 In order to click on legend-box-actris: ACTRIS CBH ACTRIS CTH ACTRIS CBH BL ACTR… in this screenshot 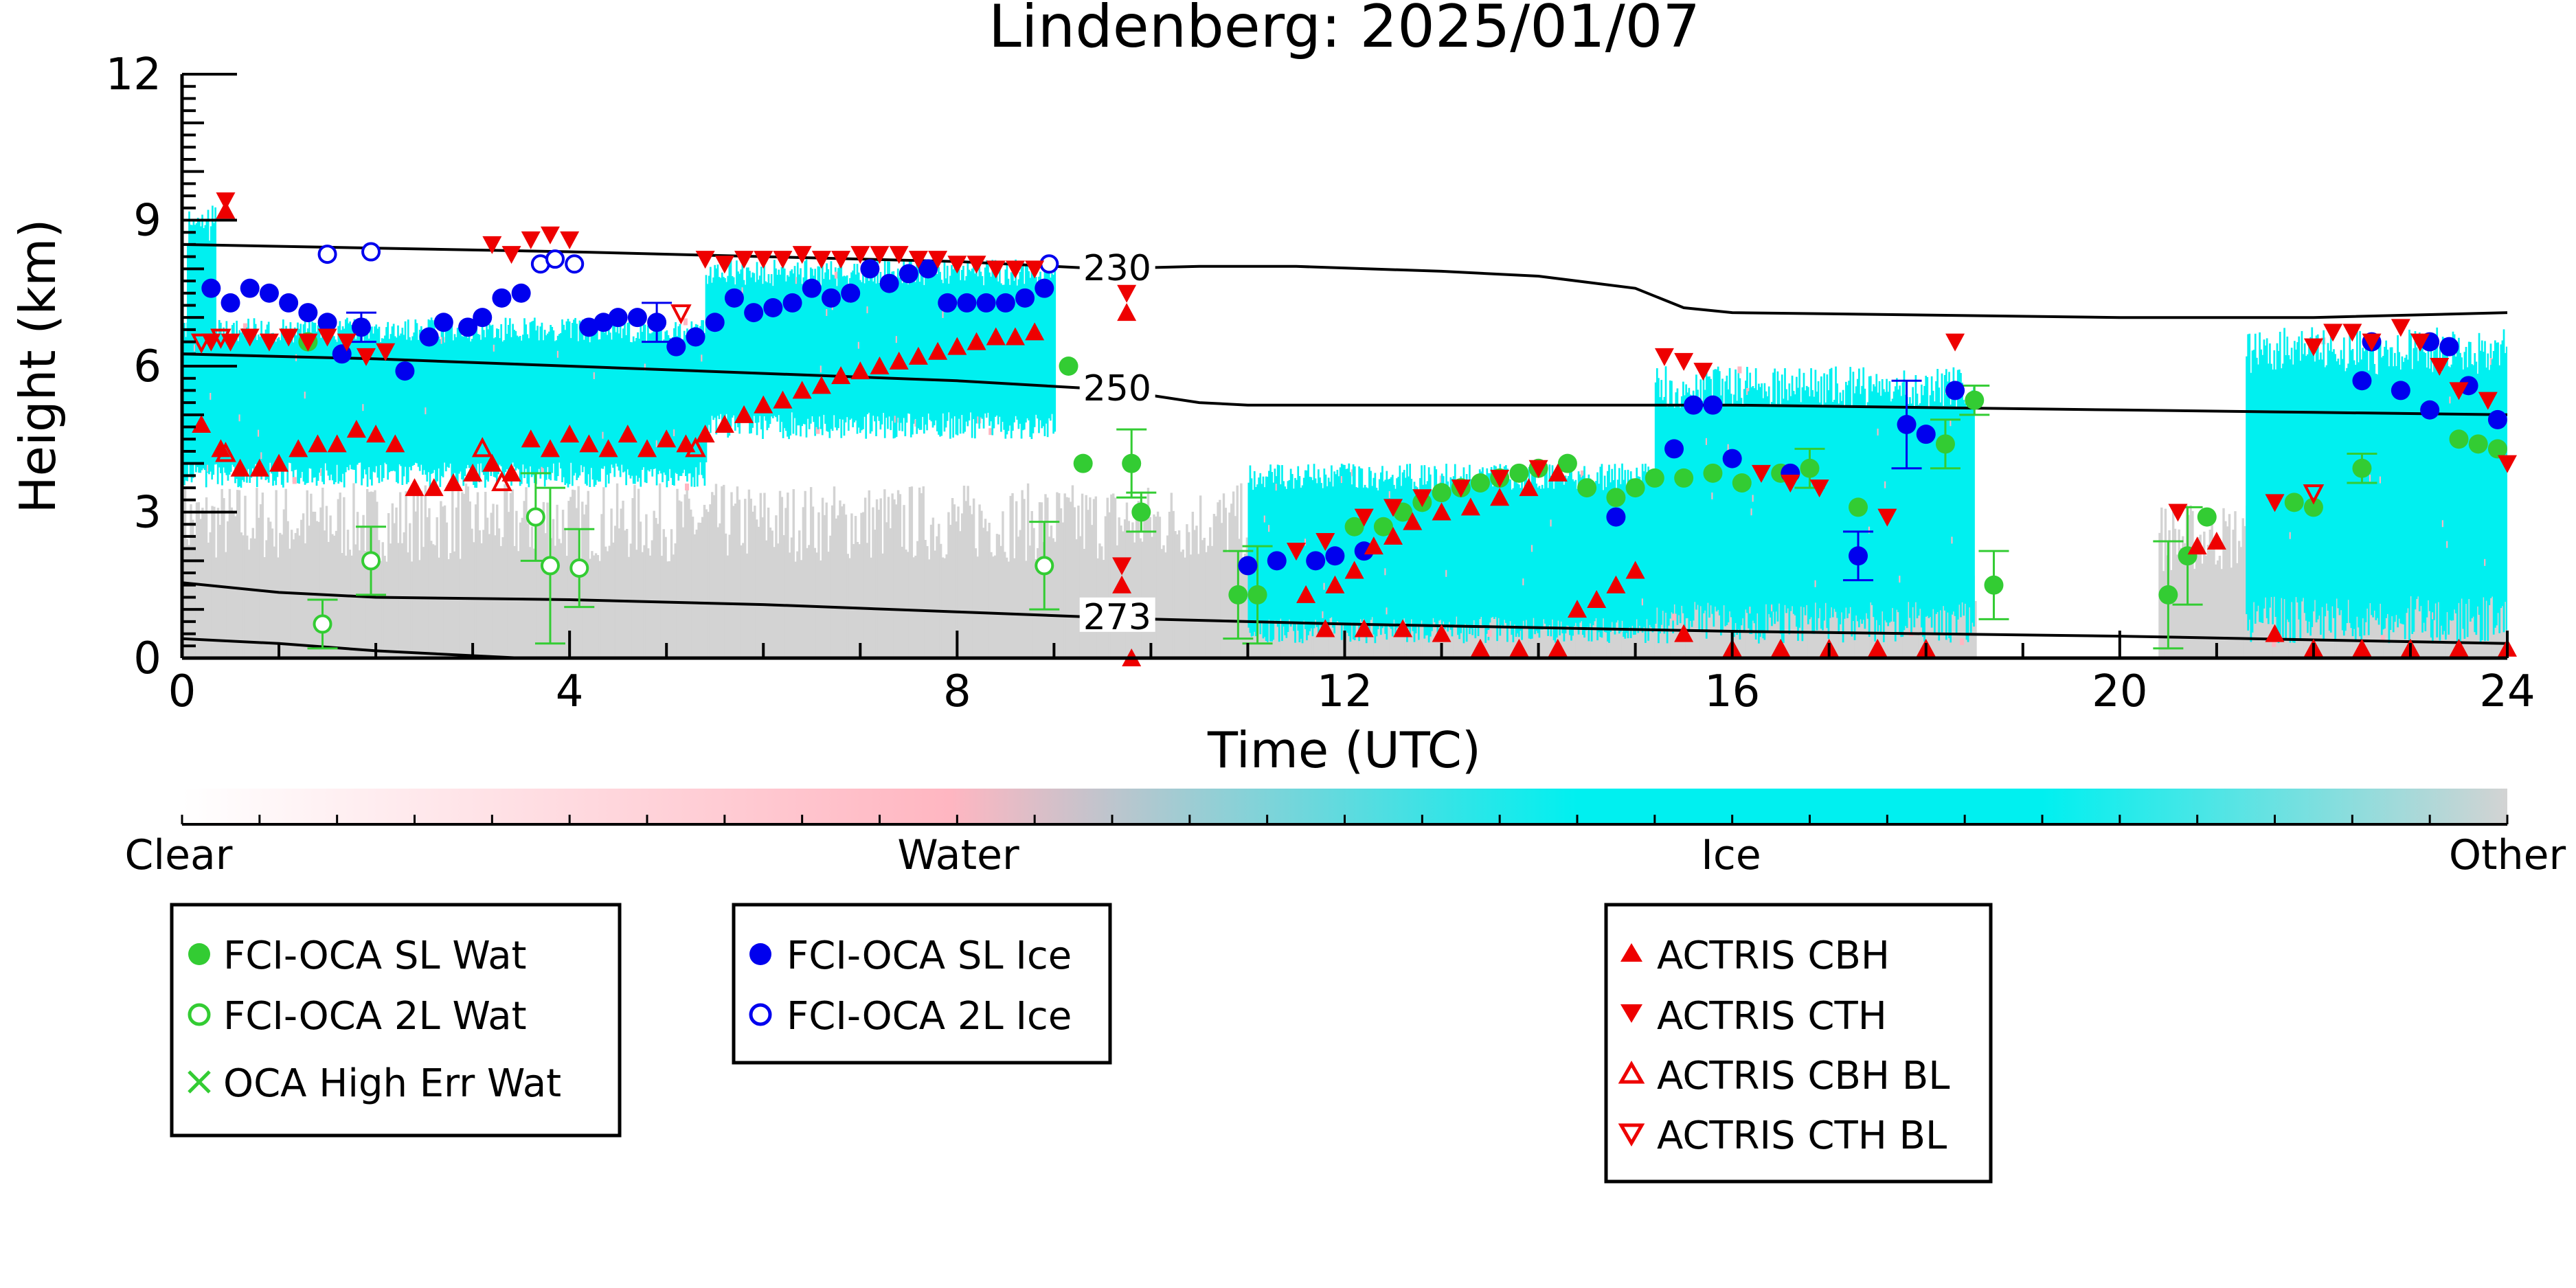, I will do `click(1798, 1043)`.